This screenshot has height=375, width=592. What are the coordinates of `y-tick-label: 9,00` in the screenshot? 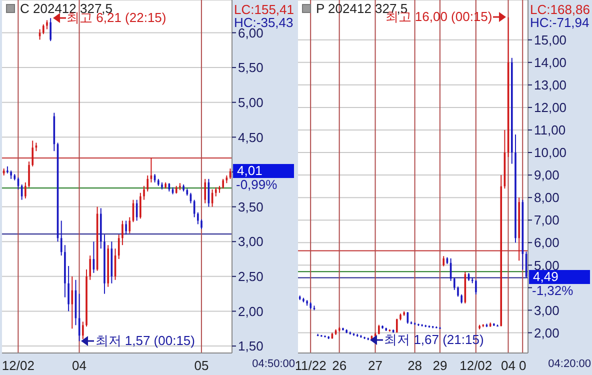 It's located at (547, 175).